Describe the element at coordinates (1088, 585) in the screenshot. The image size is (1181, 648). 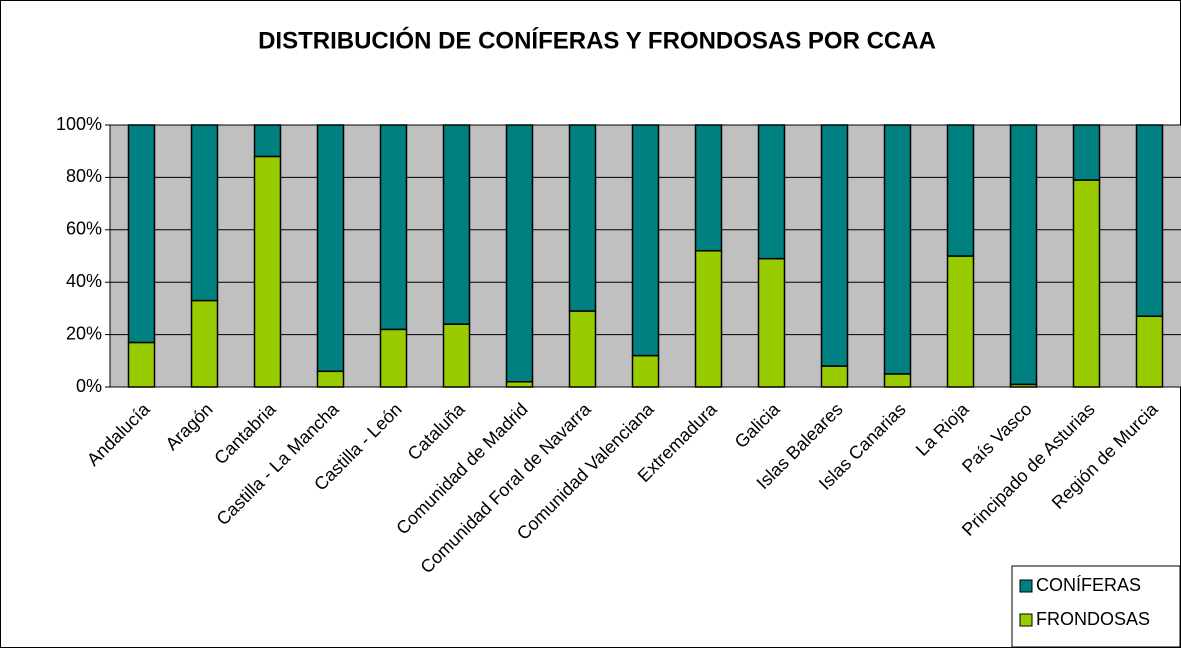
I see `legend-label: CONÍFERAS` at that location.